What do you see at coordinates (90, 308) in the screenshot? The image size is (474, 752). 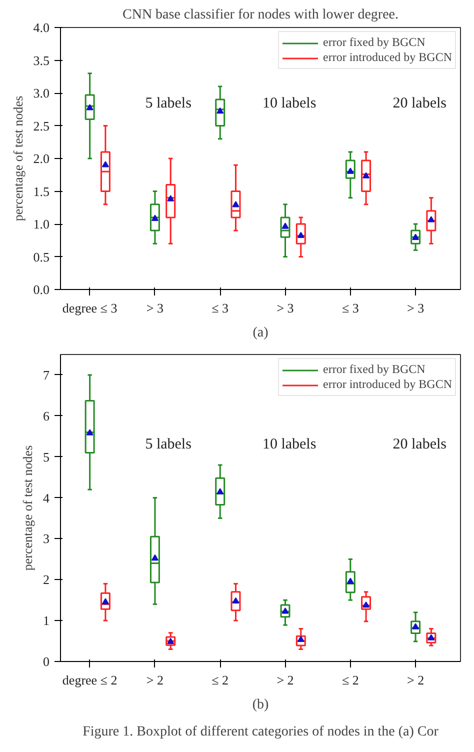 I see `x-tick-label: degree ≤ 3` at bounding box center [90, 308].